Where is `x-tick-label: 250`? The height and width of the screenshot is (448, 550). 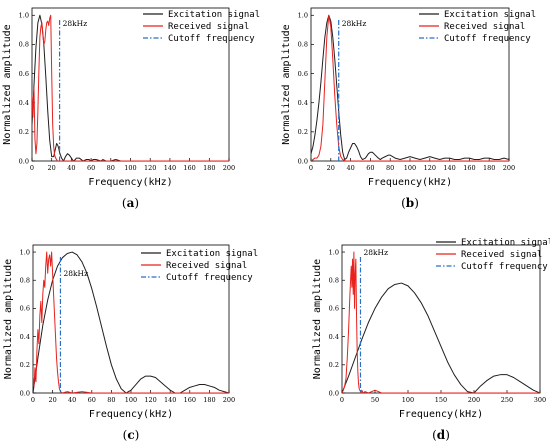
x-tick-label: 250 is located at coordinates (507, 400).